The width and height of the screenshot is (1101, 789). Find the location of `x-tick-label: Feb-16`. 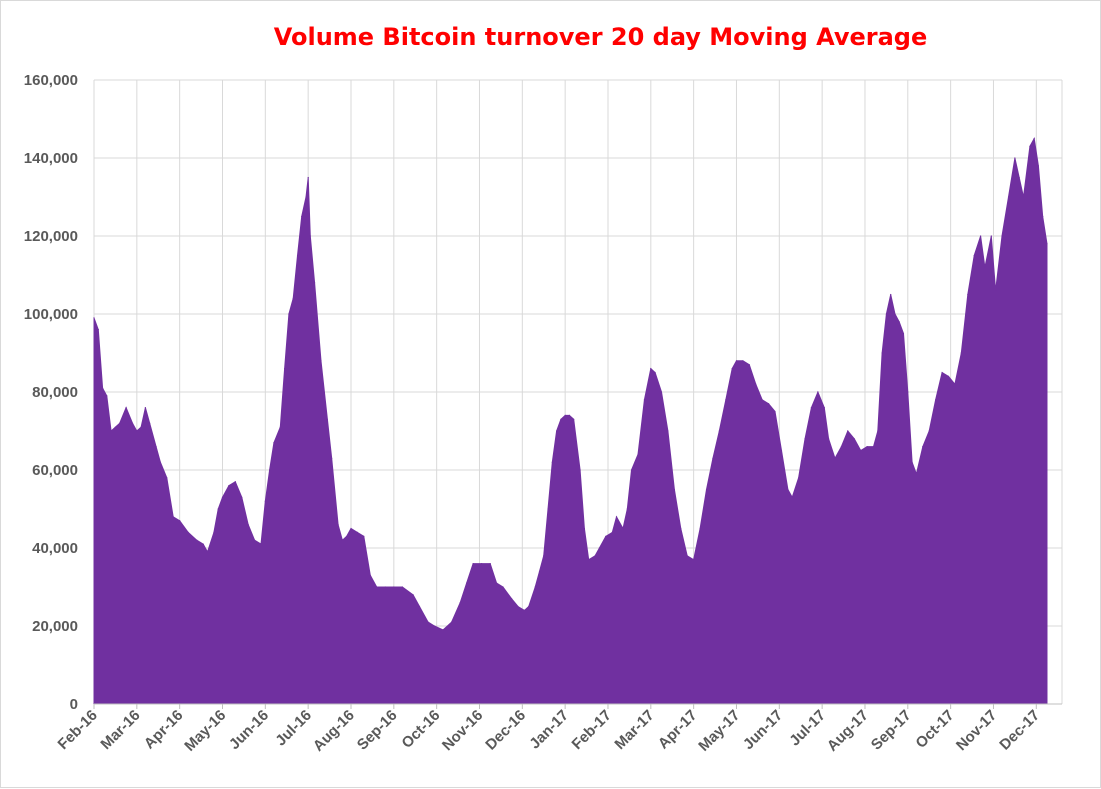

x-tick-label: Feb-16 is located at coordinates (78, 730).